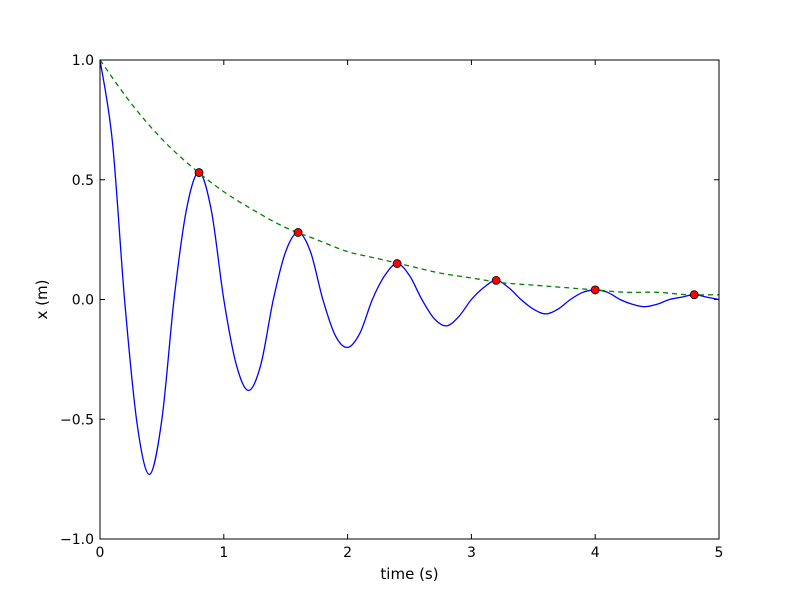 The image size is (800, 600). I want to click on x-tick-label: 2, so click(347, 553).